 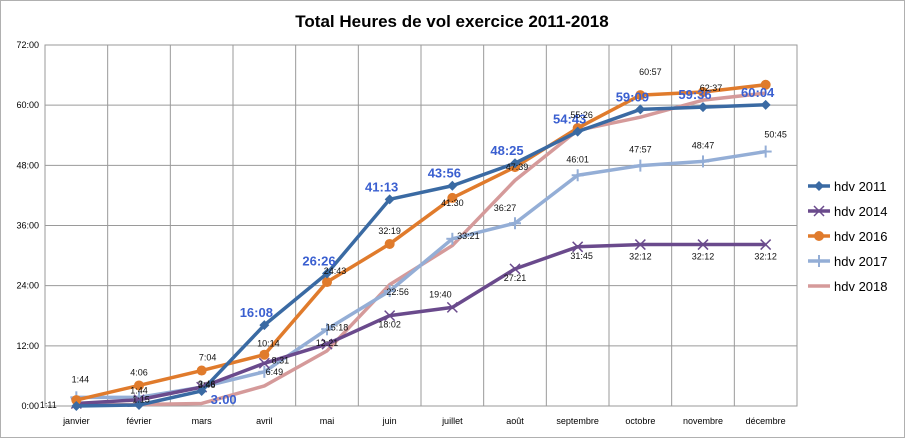 What do you see at coordinates (275, 372) in the screenshot?
I see `data-label: 6:49` at bounding box center [275, 372].